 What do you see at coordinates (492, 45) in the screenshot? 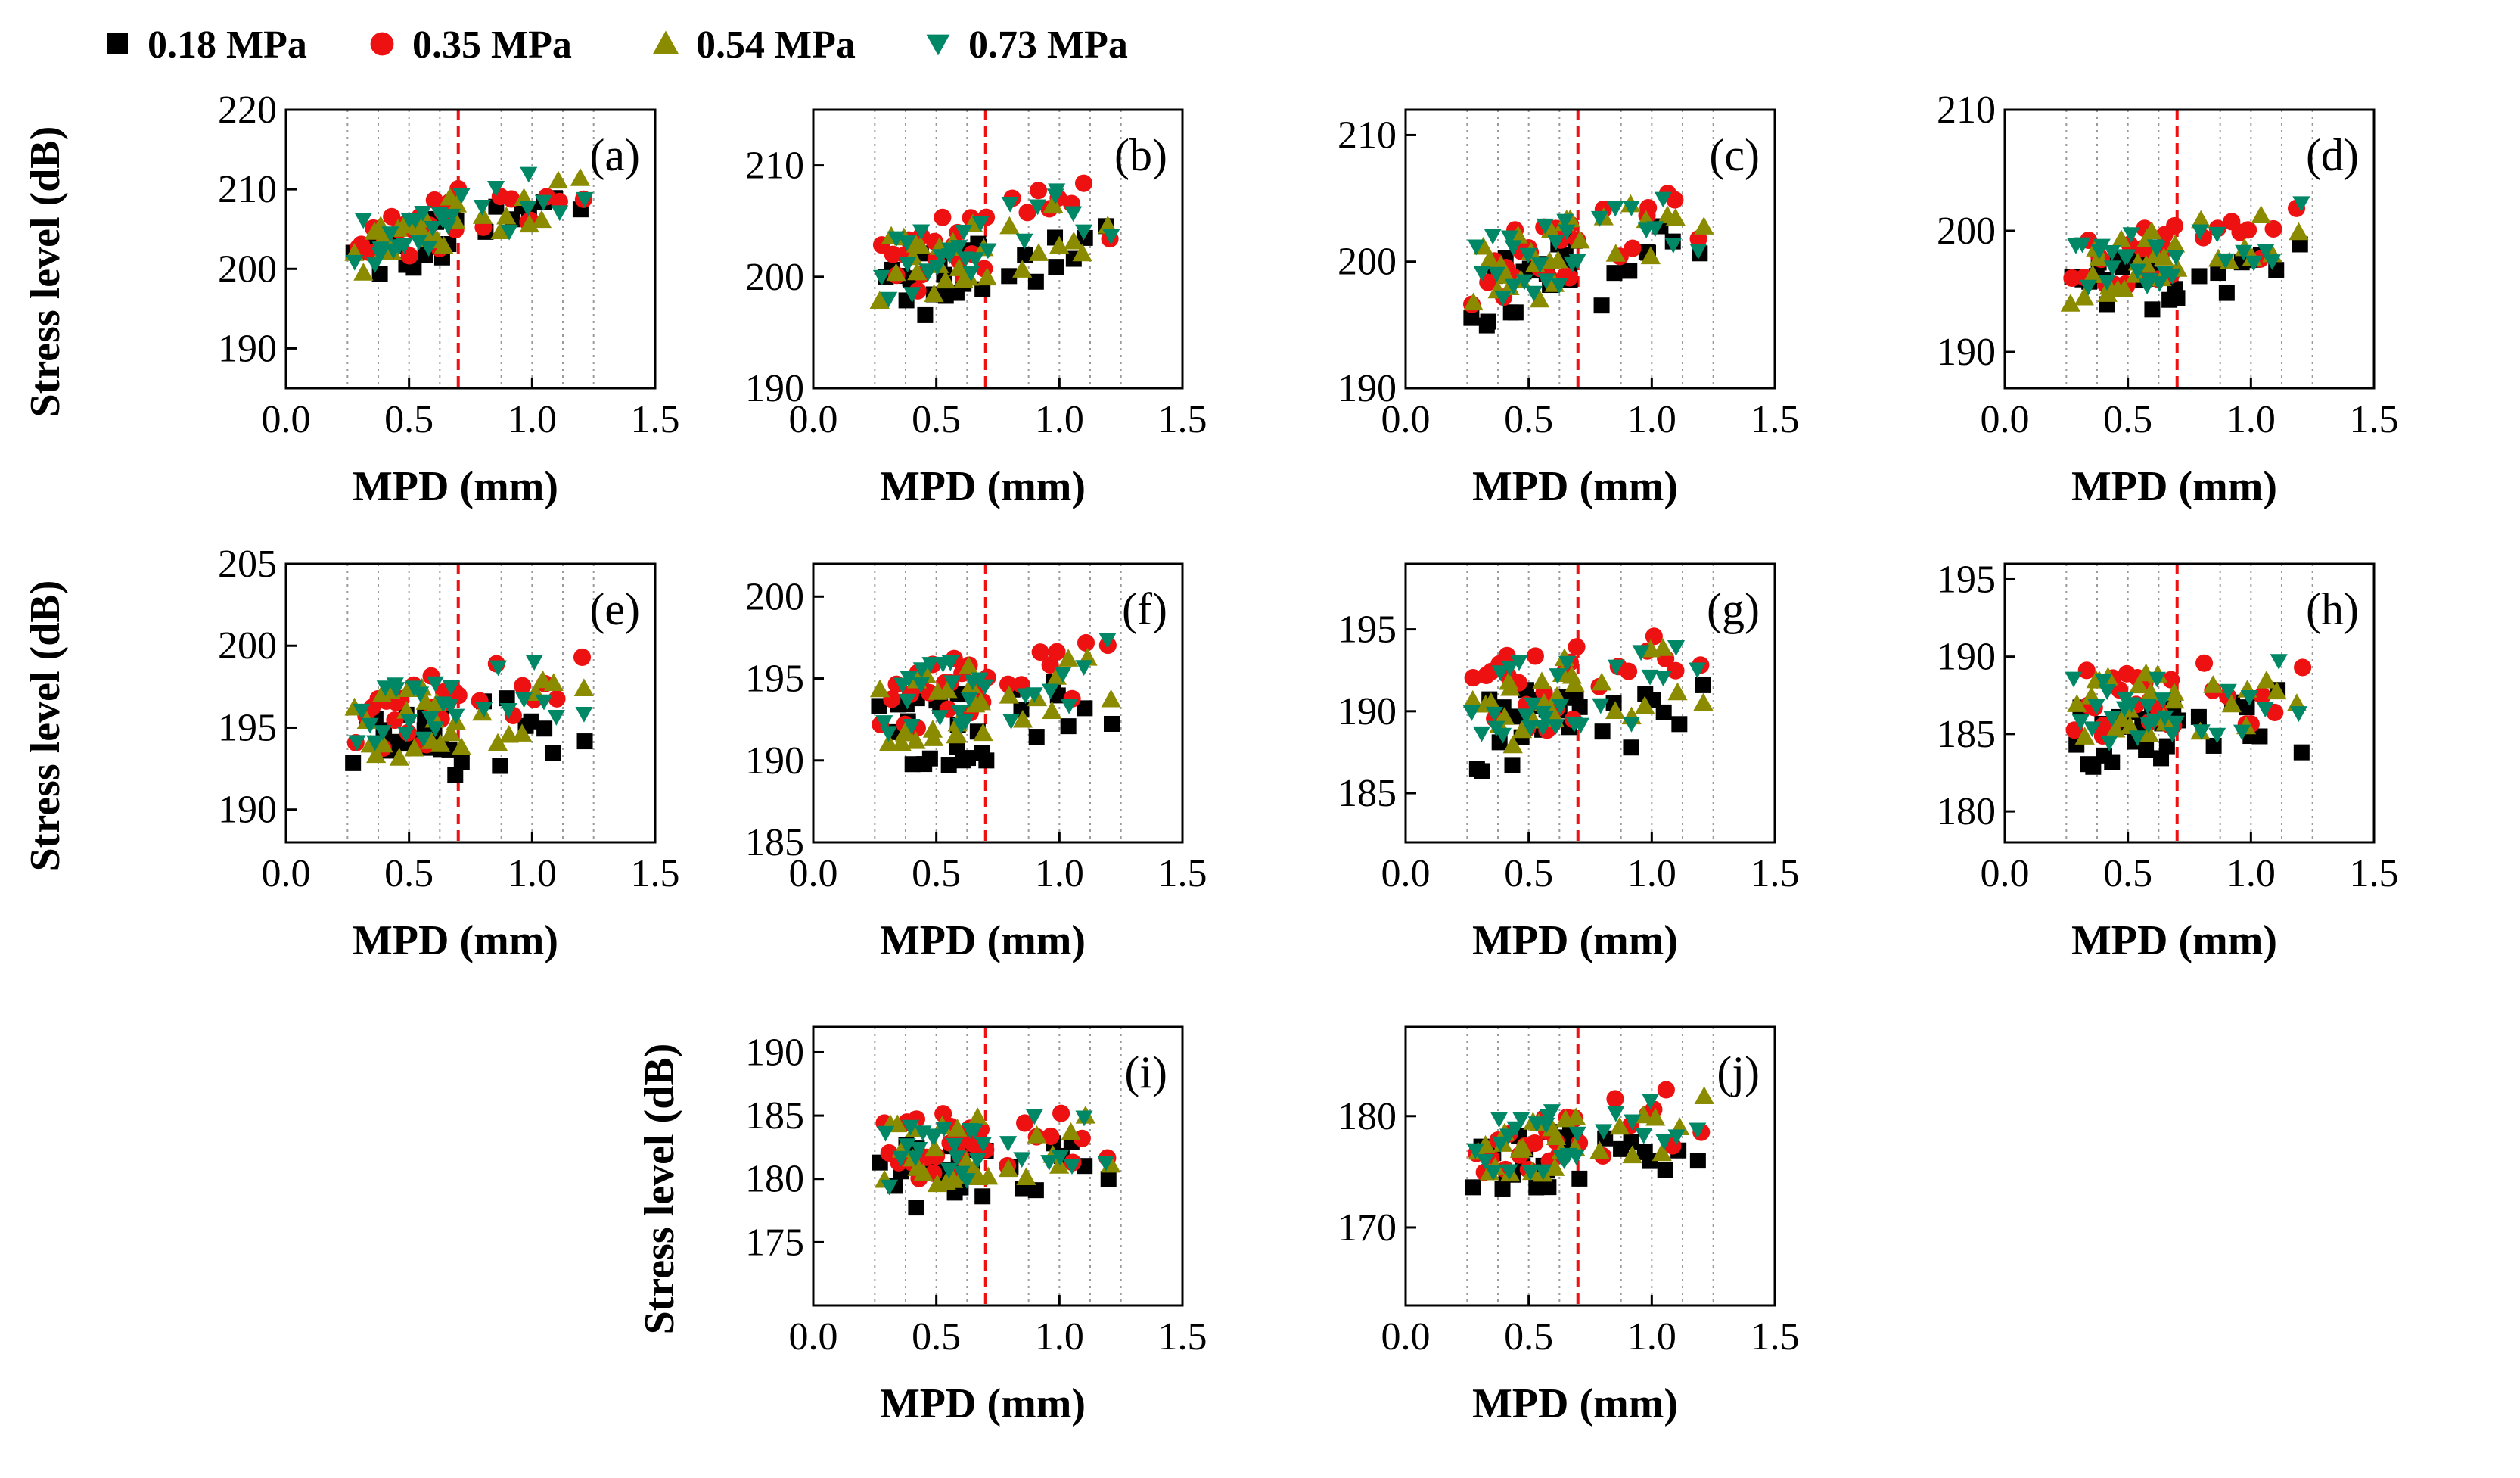
I see `legend-label: 0.35 MPa` at bounding box center [492, 45].